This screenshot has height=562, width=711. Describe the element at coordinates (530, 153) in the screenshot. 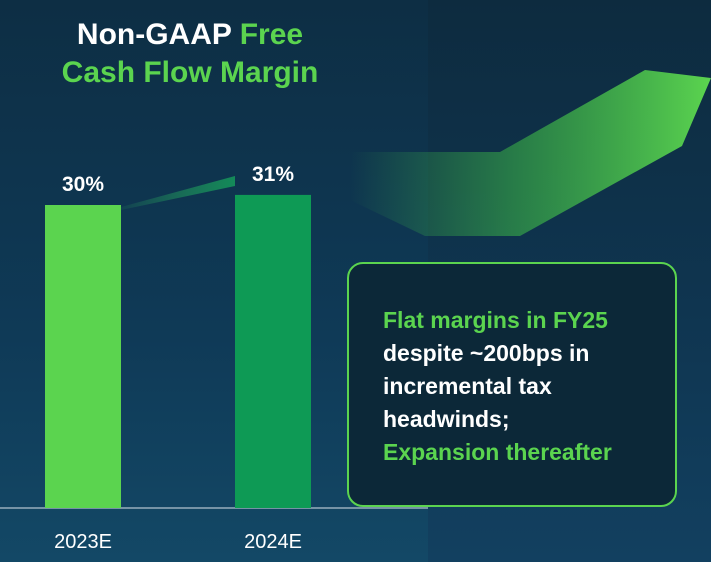

I see `growth-arrow-shape` at that location.